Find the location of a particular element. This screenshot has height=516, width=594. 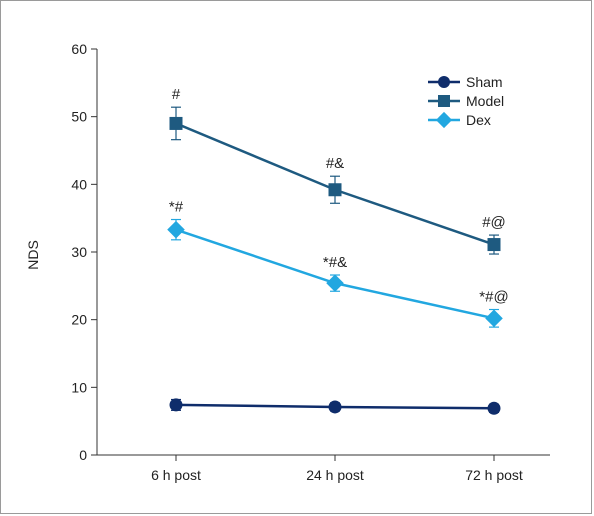

series-line is located at coordinates (335, 274).